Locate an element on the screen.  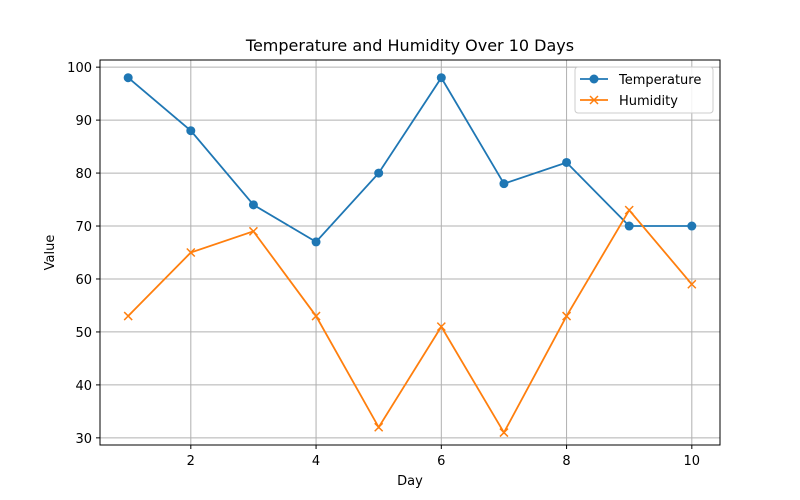
x-tick-label: 2 is located at coordinates (191, 461).